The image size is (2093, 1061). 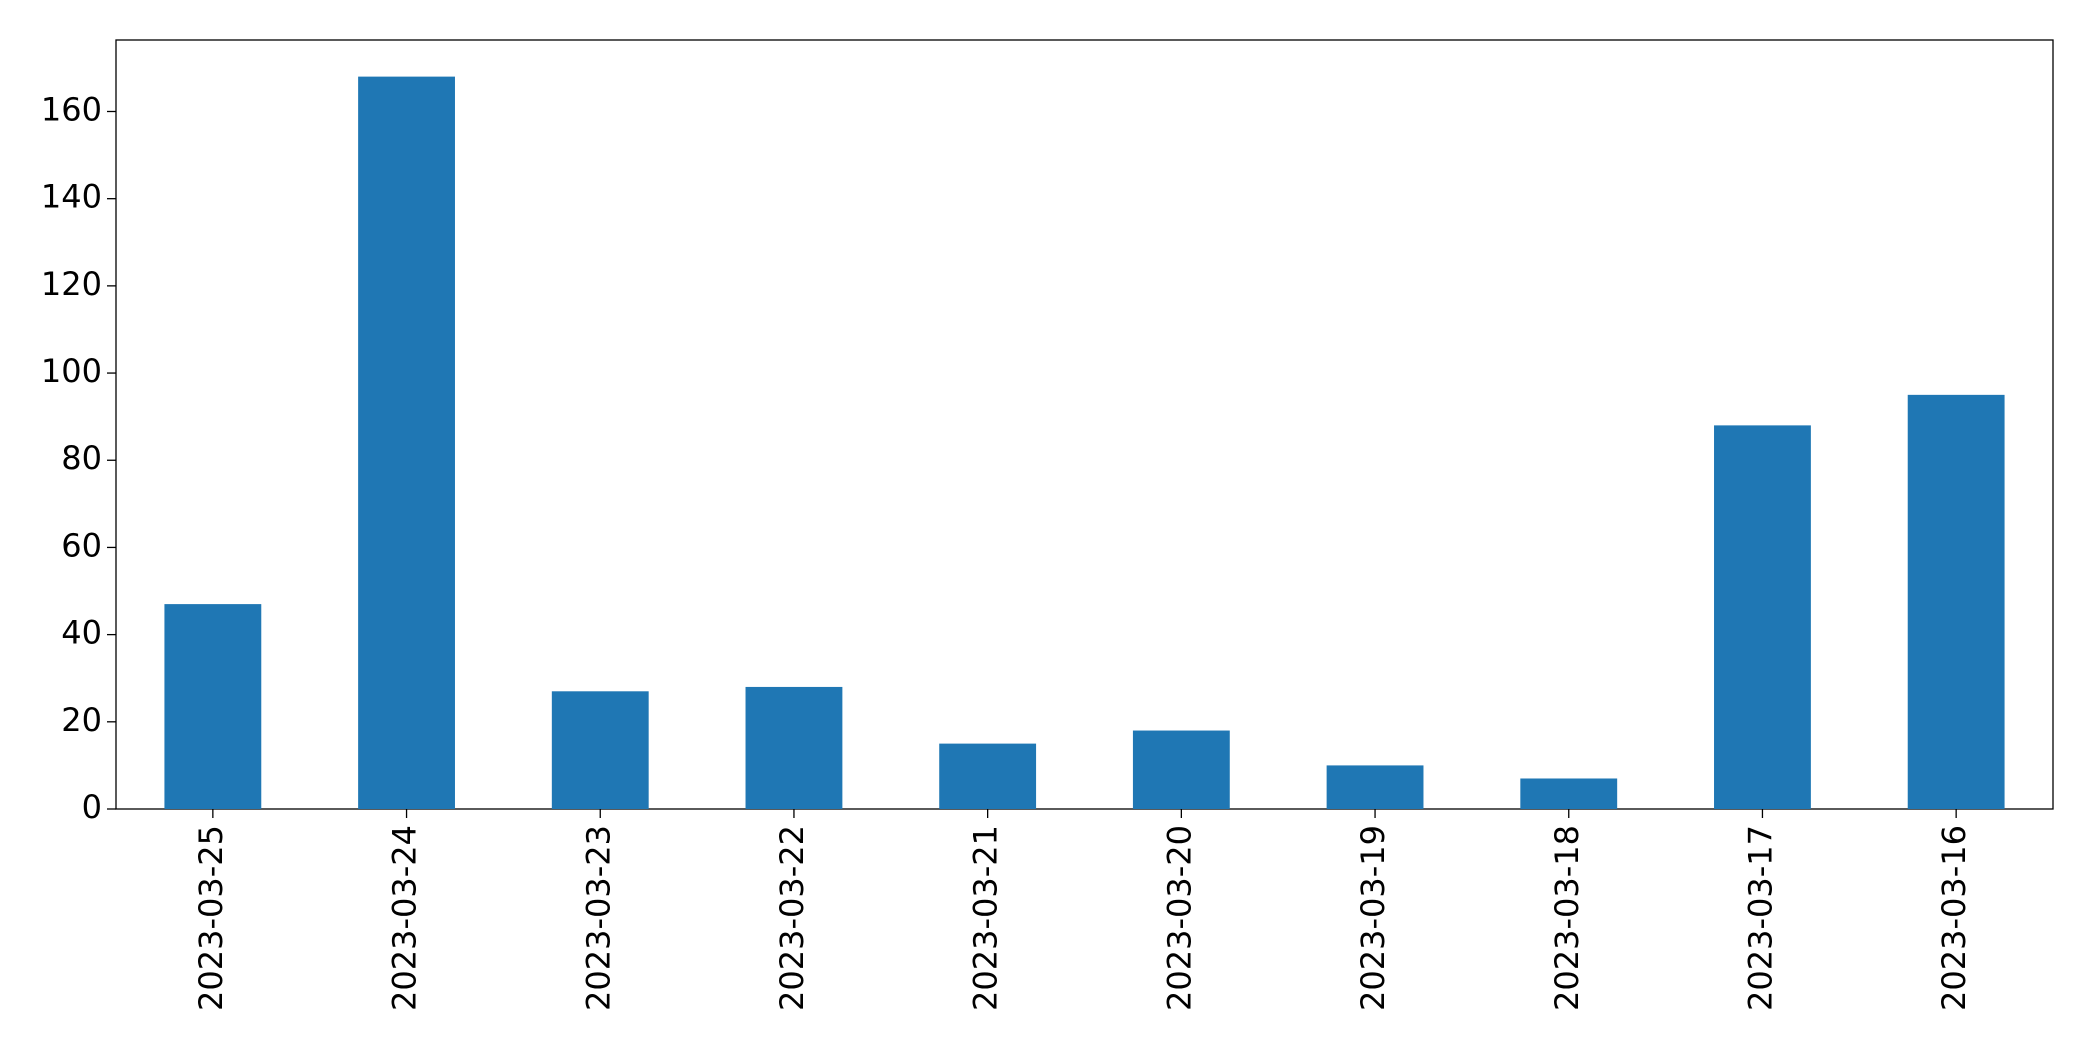 What do you see at coordinates (92, 807) in the screenshot?
I see `y-tick-label: 0` at bounding box center [92, 807].